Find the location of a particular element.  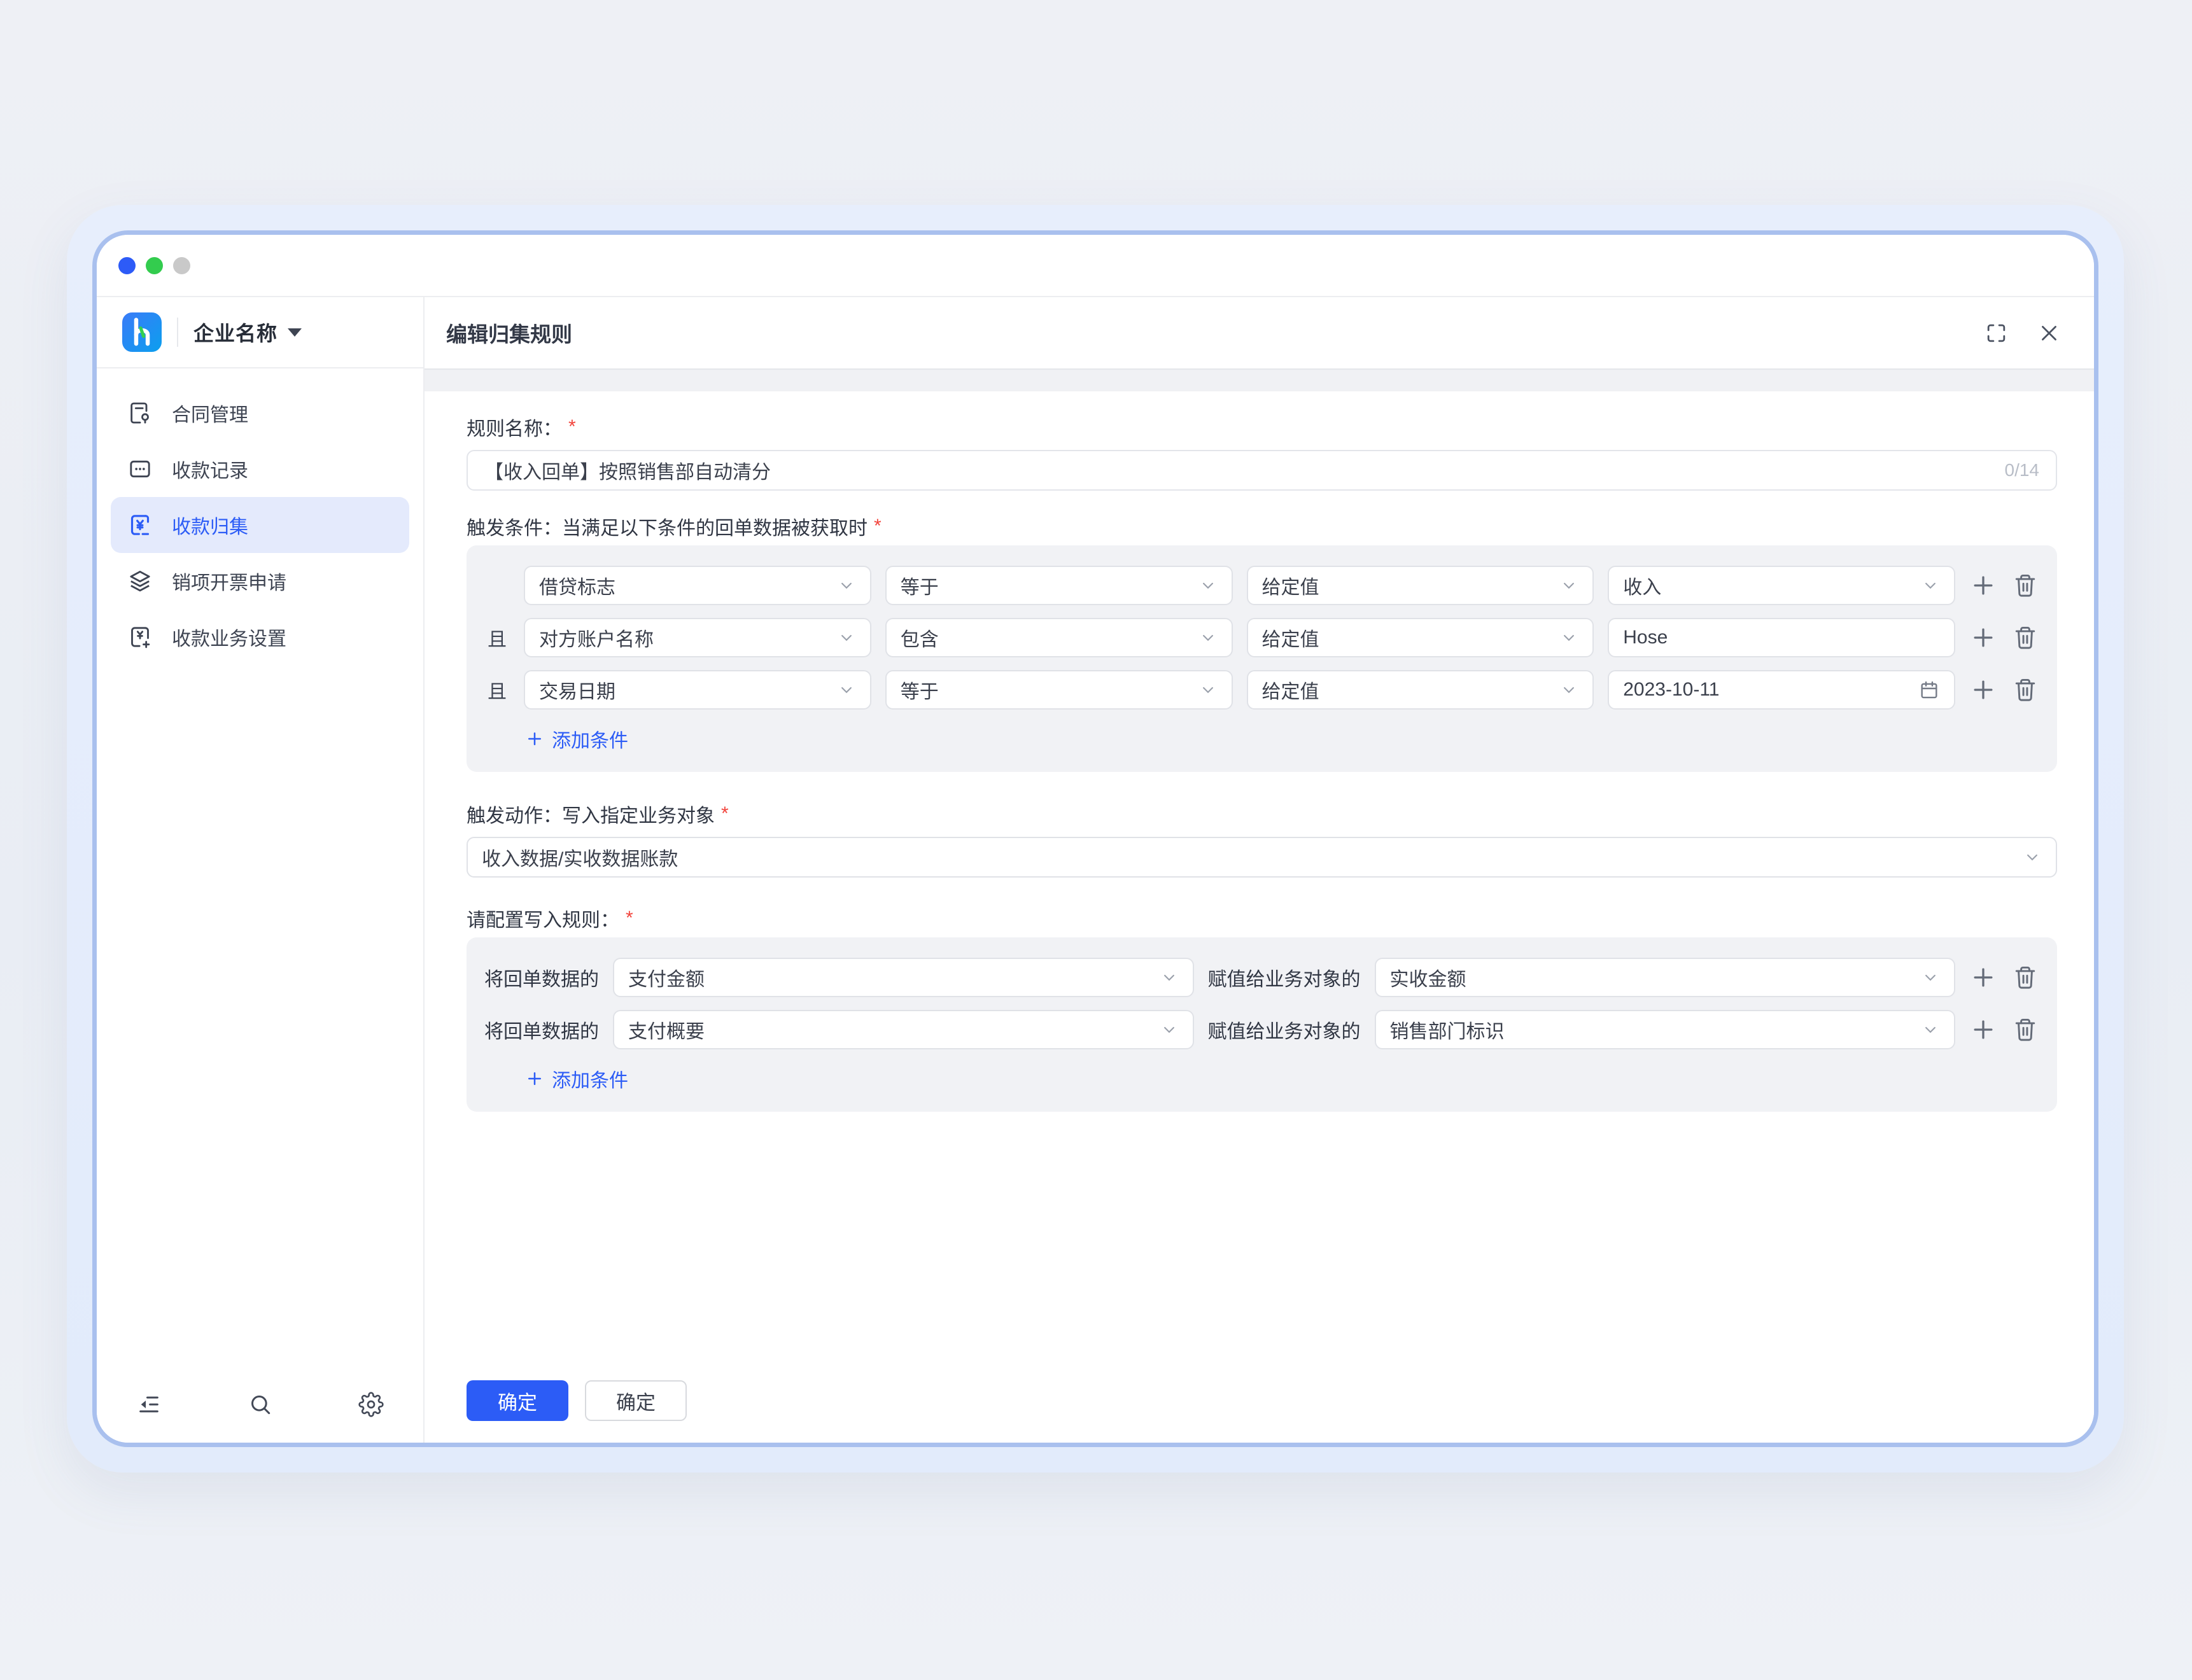

business-object-select: 收入数据/实收数据账款 is located at coordinates (1262, 857).